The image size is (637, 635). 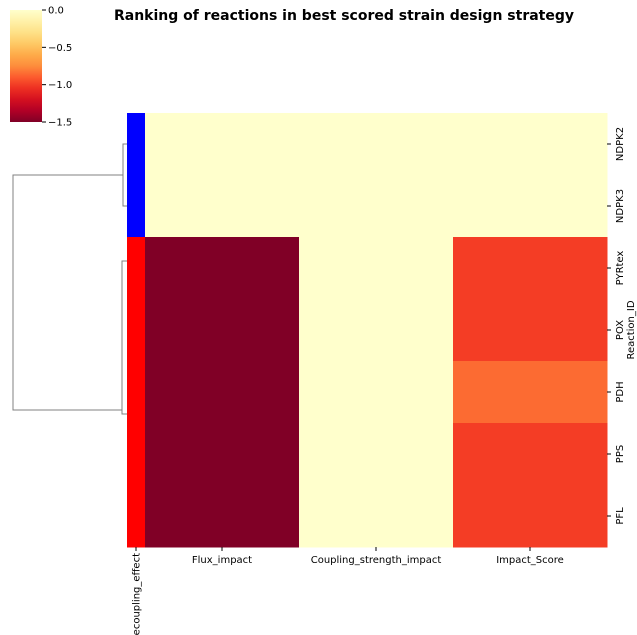 What do you see at coordinates (620, 206) in the screenshot?
I see `row-label: NDPK3` at bounding box center [620, 206].